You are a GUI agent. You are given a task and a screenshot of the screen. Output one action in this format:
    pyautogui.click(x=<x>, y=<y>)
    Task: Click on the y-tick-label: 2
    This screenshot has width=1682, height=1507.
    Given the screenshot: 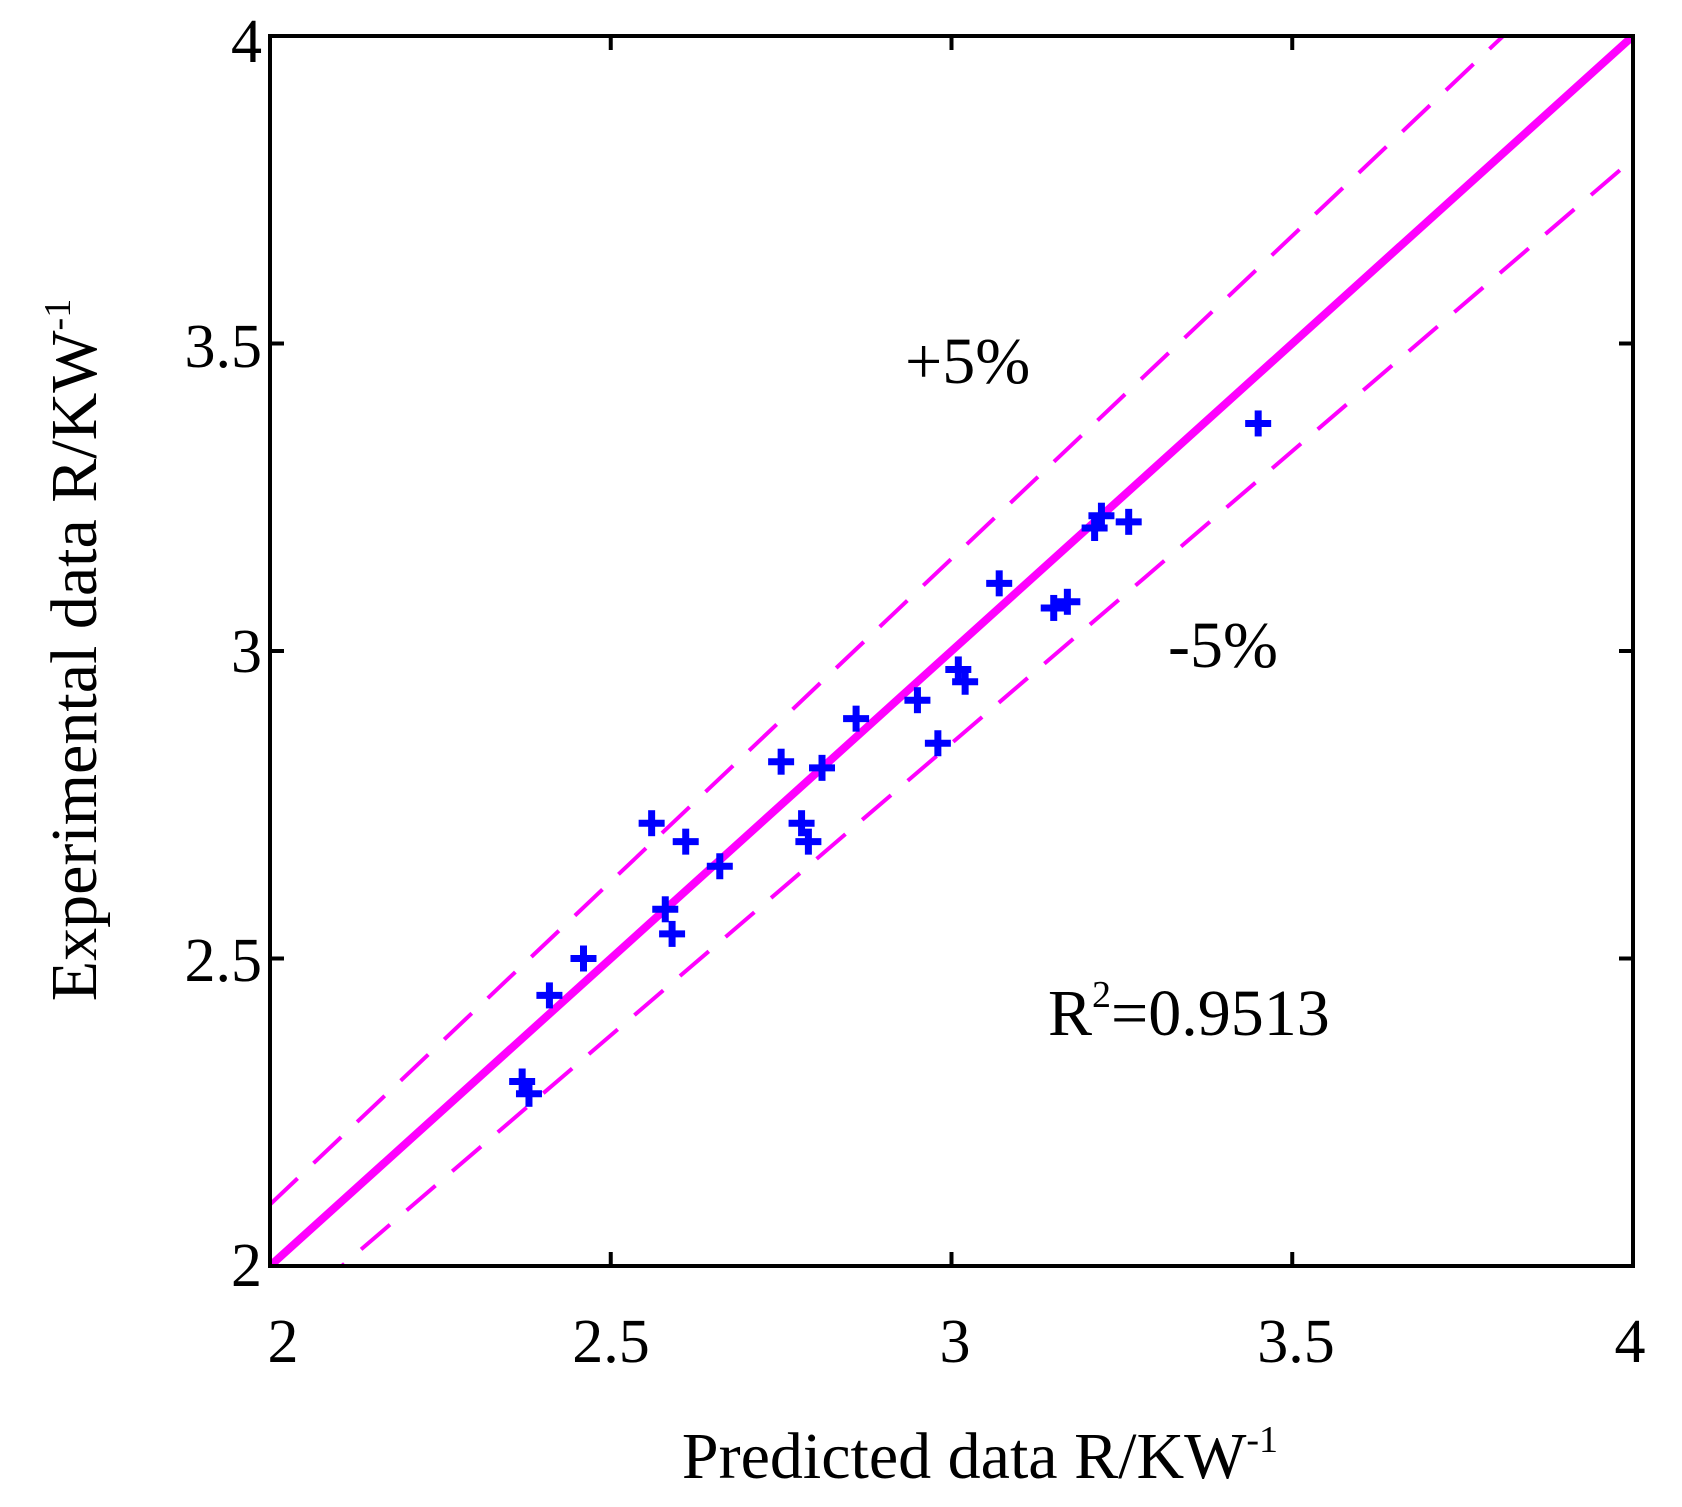 What is the action you would take?
    pyautogui.click(x=246, y=1266)
    